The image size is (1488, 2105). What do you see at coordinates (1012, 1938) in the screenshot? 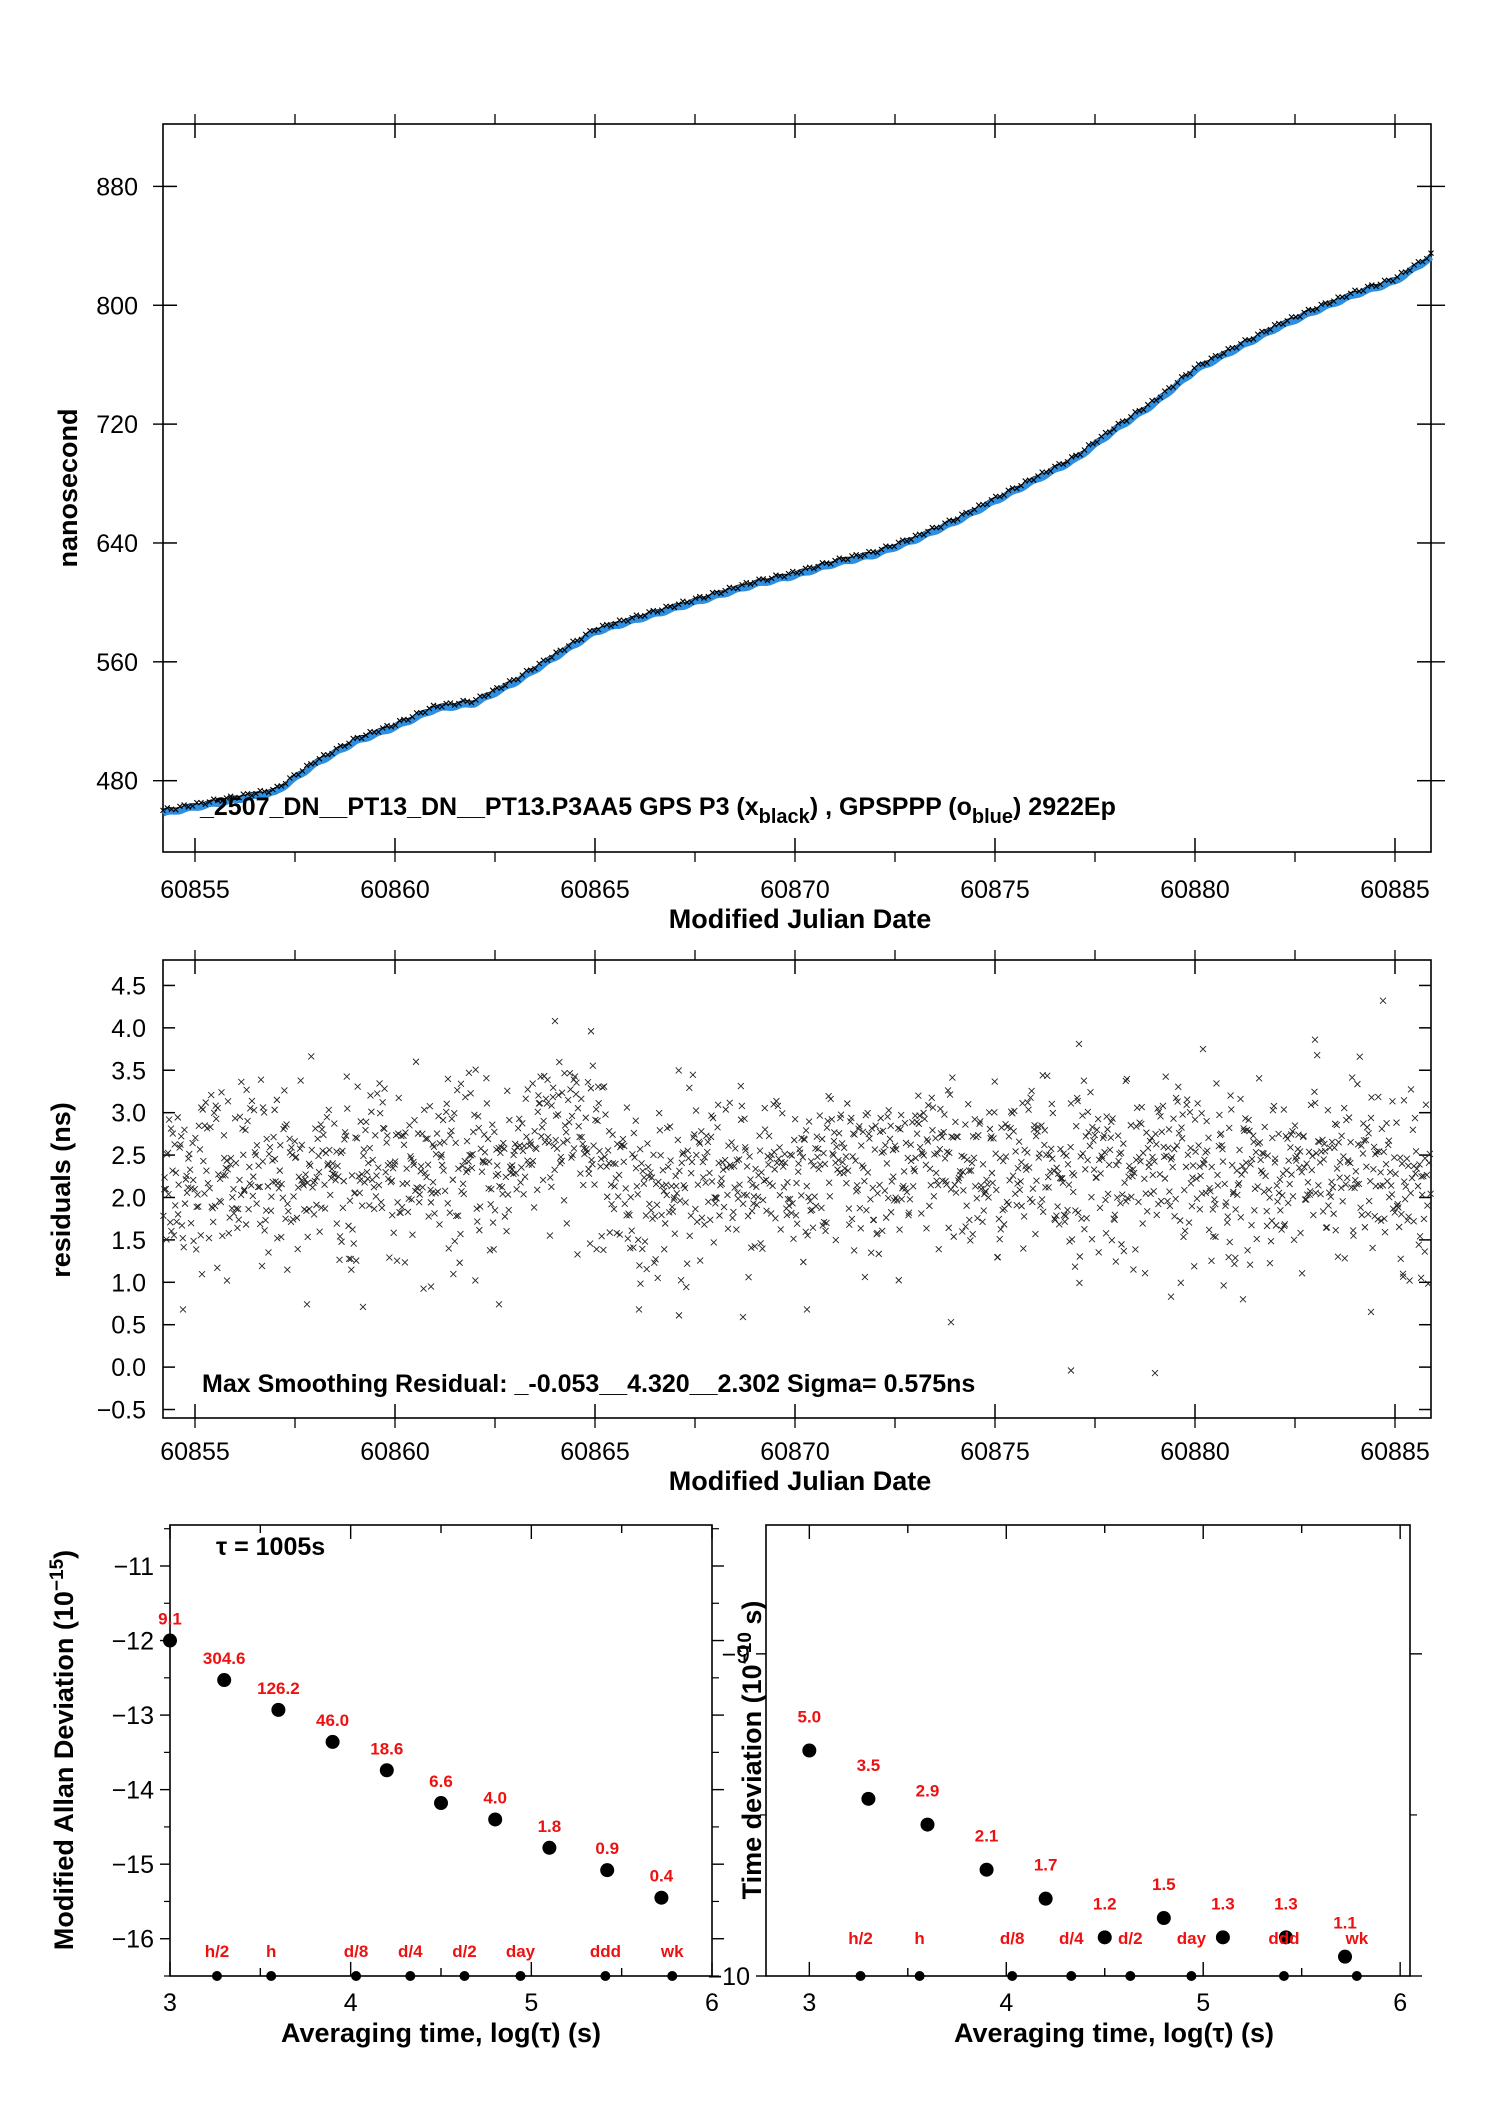
I see `tdev-tau-label: d/8` at bounding box center [1012, 1938].